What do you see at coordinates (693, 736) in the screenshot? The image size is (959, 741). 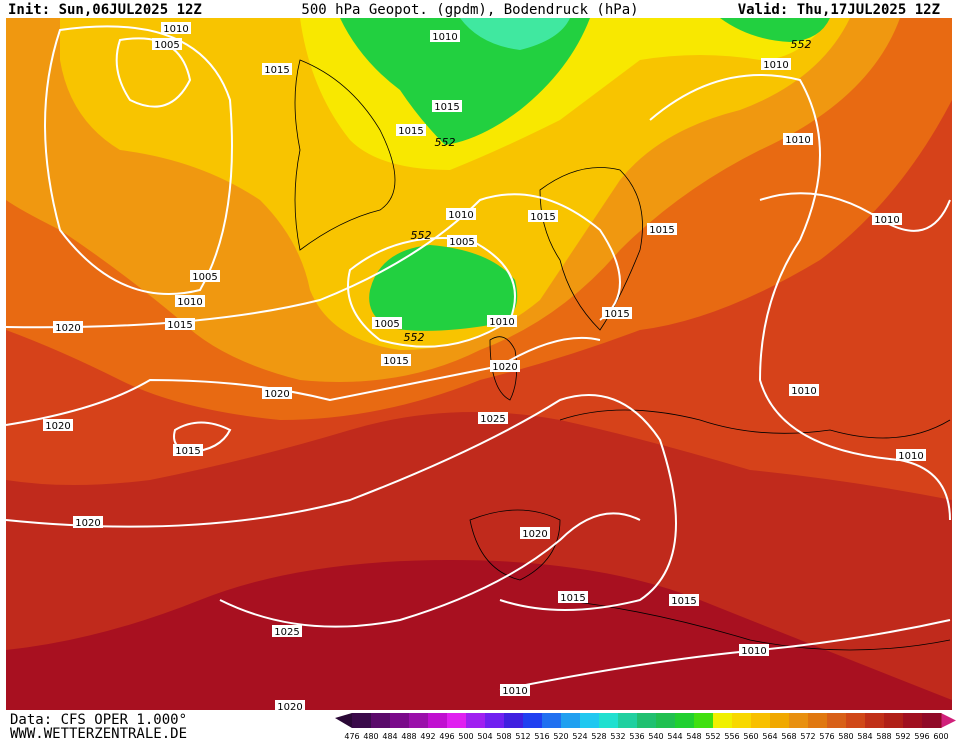 I see `colorbar-label: 548` at bounding box center [693, 736].